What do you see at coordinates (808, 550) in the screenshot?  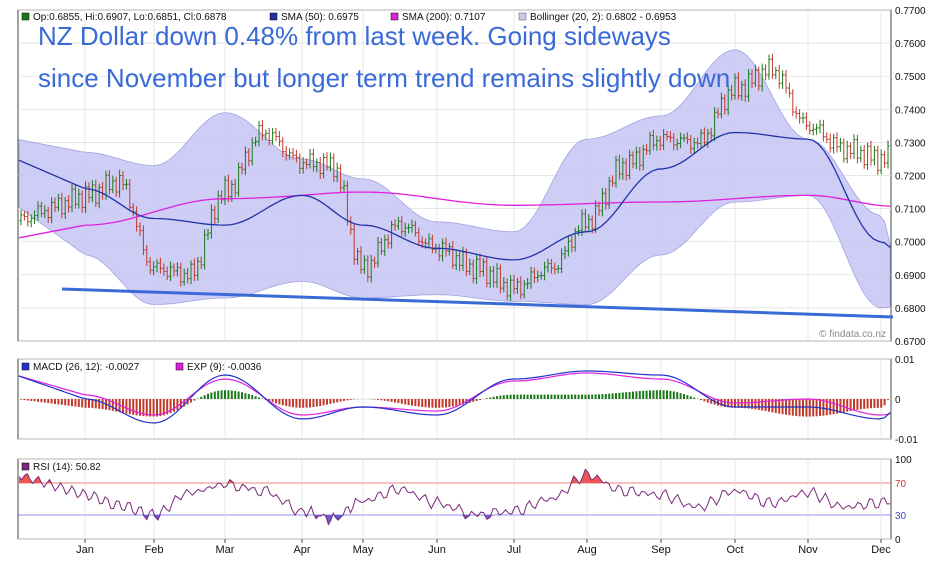 I see `x-tick-label: Nov` at bounding box center [808, 550].